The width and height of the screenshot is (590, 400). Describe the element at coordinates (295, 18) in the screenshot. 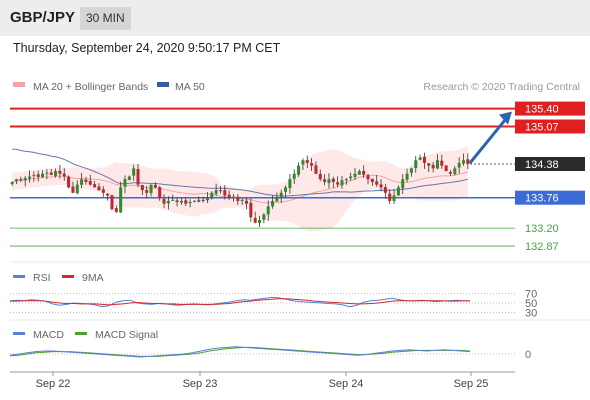

I see `top-bar: GBP/JPY 30 MIN` at that location.